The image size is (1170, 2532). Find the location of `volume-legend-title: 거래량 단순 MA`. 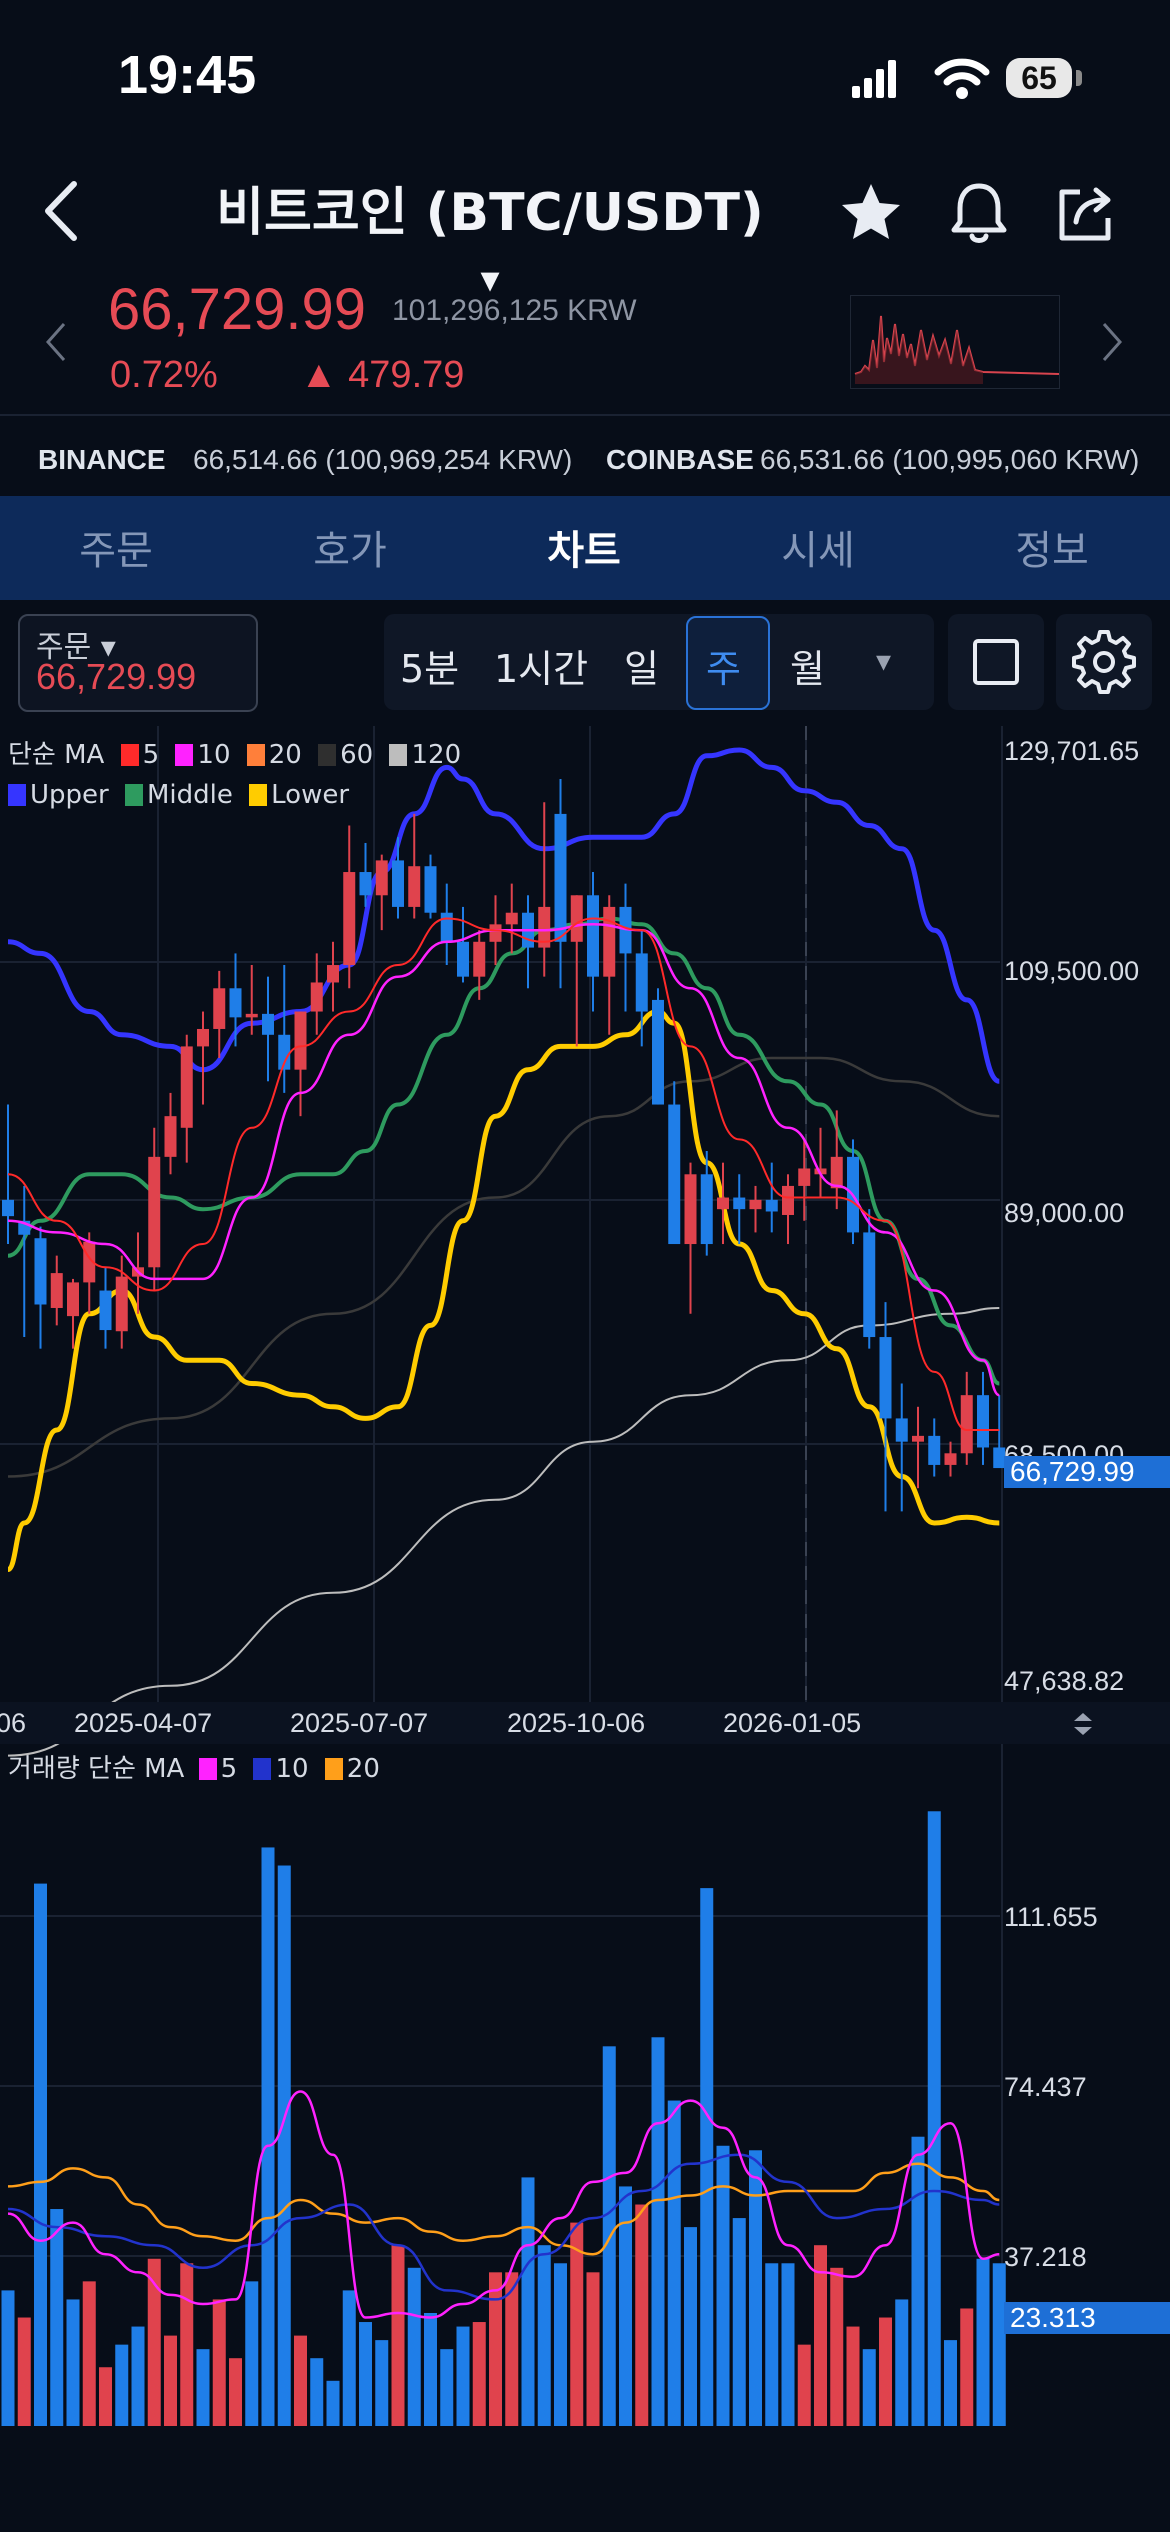

volume-legend-title: 거래량 단순 MA is located at coordinates (96, 1769).